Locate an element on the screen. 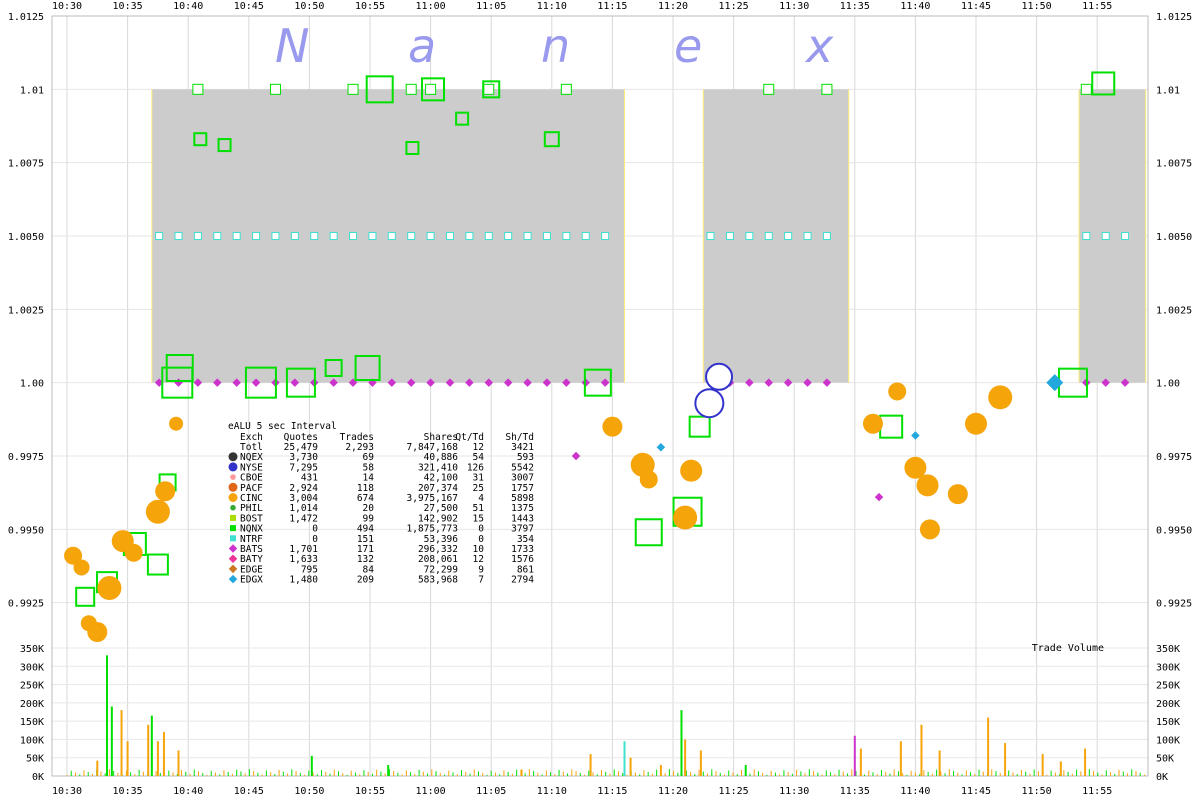 The width and height of the screenshot is (1200, 800). legend-cell: 53,396 is located at coordinates (441, 539).